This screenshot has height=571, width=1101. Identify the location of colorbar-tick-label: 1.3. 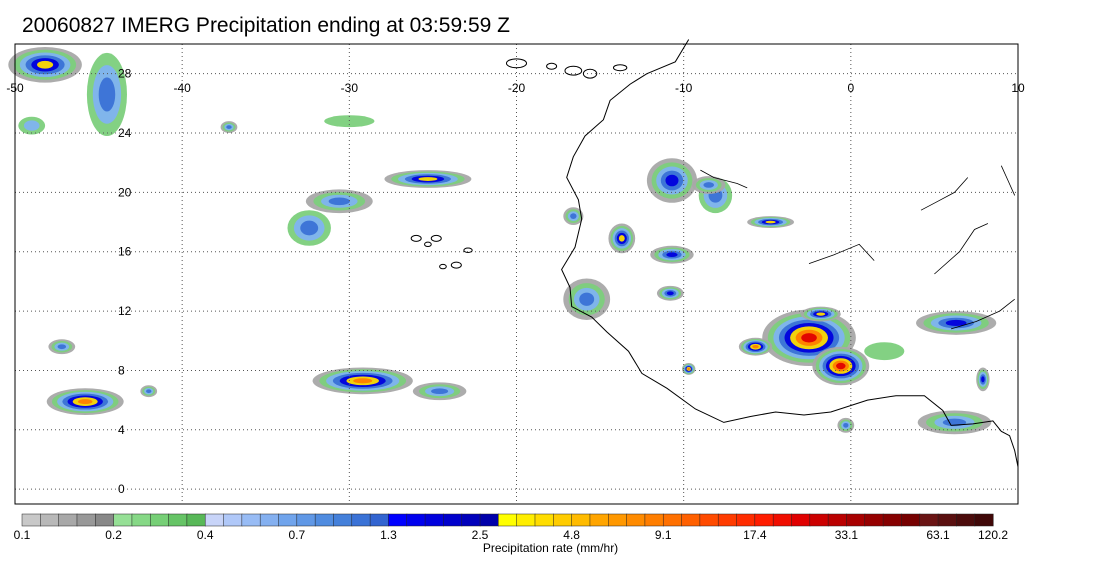
(388, 535).